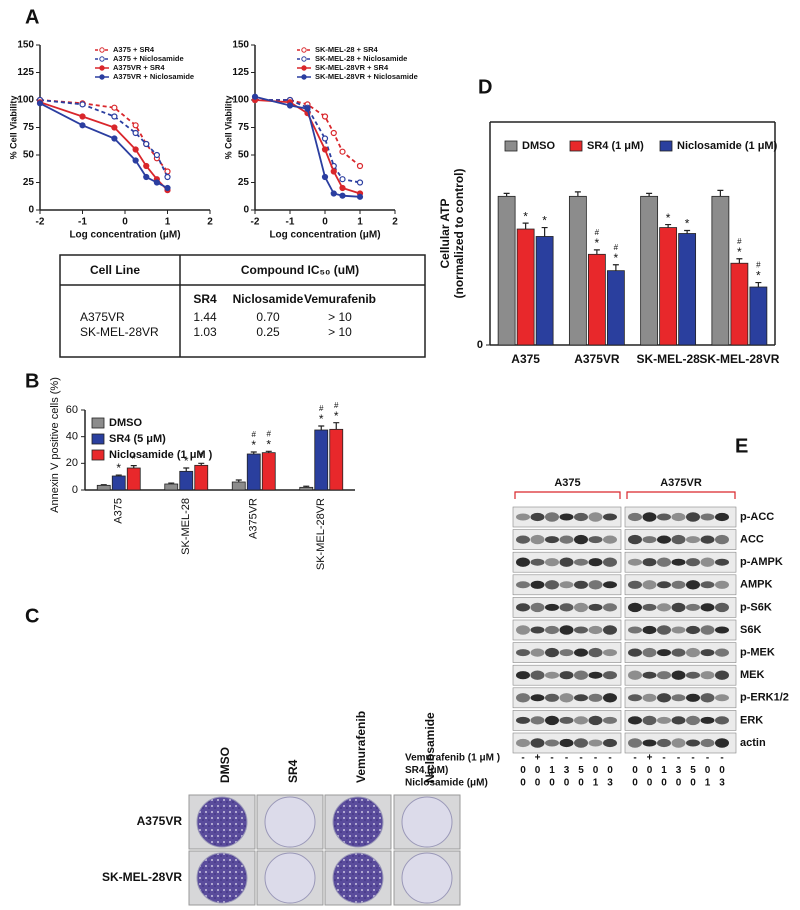 This screenshot has height=910, width=800. What do you see at coordinates (693, 770) in the screenshot?
I see `lane-value: 5` at bounding box center [693, 770].